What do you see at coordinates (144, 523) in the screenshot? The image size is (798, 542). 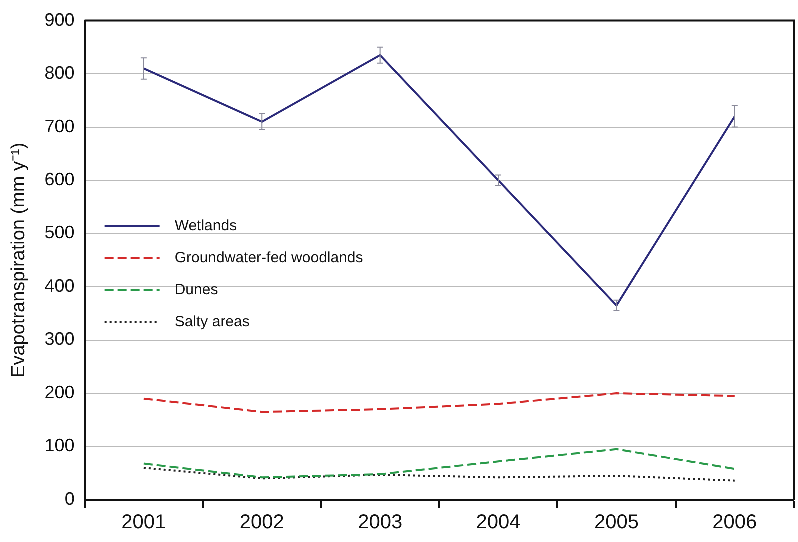 I see `x-tick-label: 2001` at bounding box center [144, 523].